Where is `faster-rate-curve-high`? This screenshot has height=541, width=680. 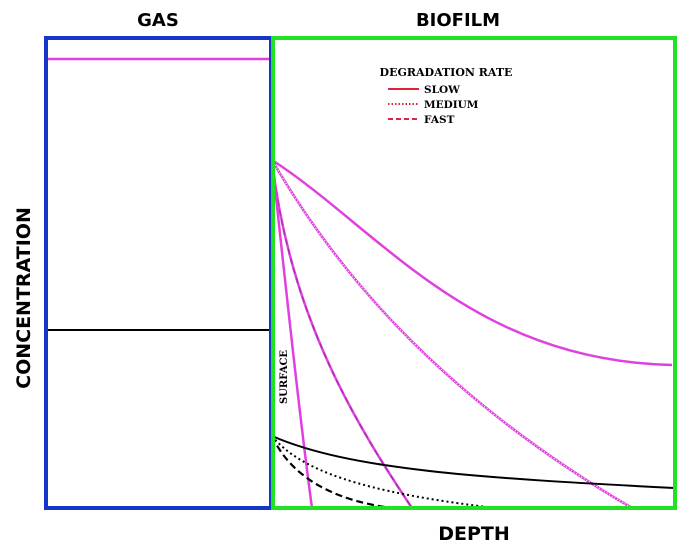 faster-rate-curve-high is located at coordinates (292, 334).